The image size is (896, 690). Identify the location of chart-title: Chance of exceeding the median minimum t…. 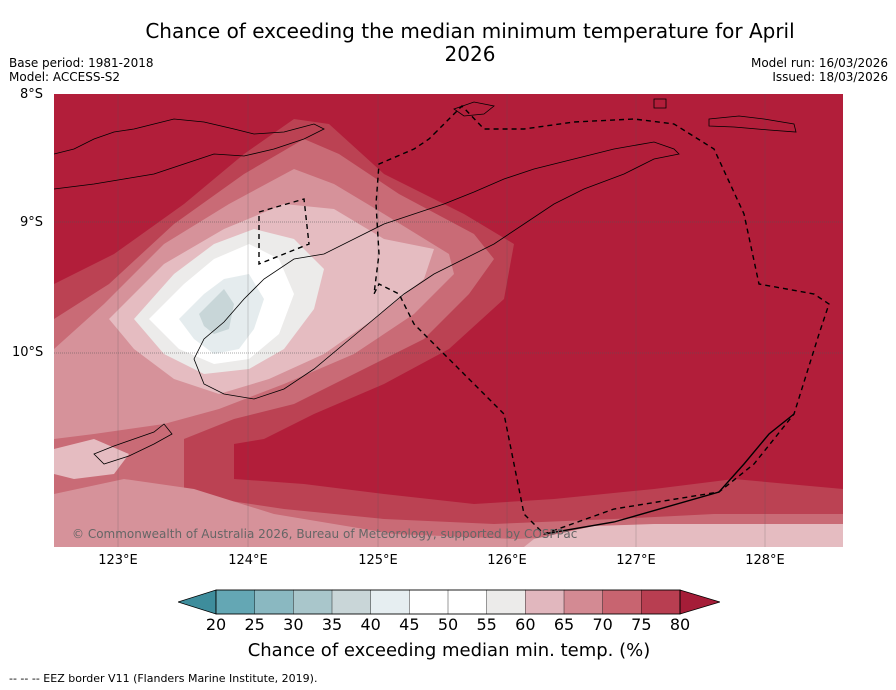
(470, 42).